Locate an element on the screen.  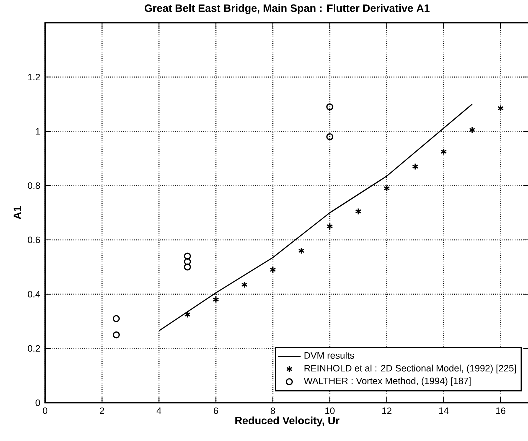
y-tick-label: 1.2 is located at coordinates (34, 77).